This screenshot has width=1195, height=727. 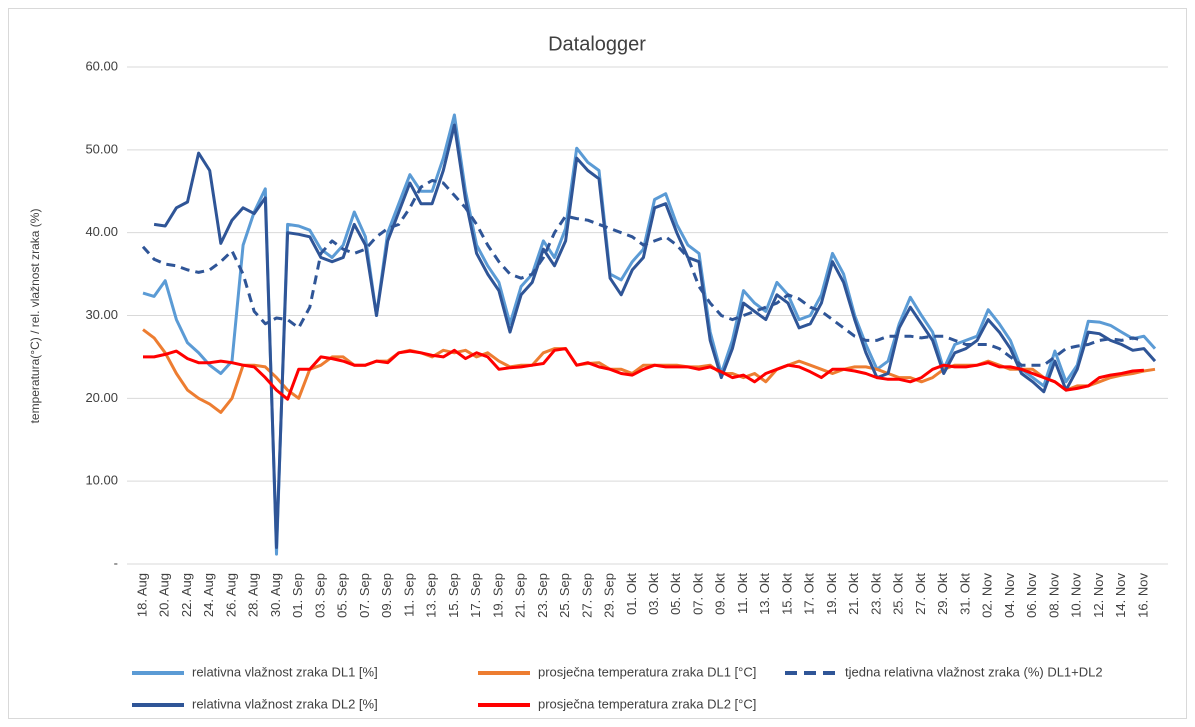 What do you see at coordinates (275, 595) in the screenshot?
I see `x-tick-label: 30. Aug` at bounding box center [275, 595].